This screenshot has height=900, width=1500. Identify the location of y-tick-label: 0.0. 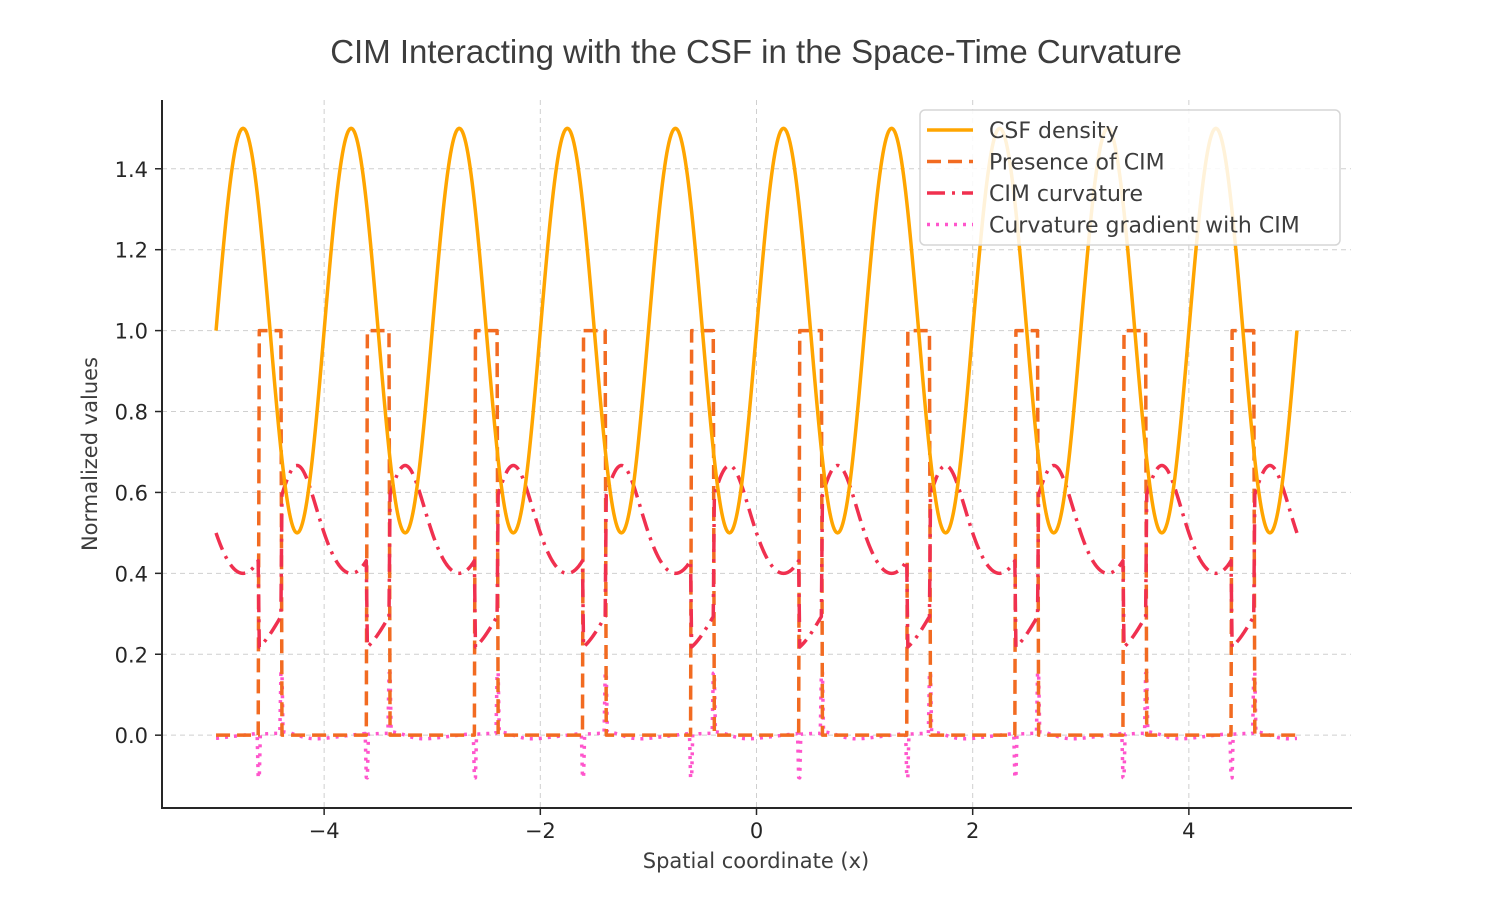
(131, 736).